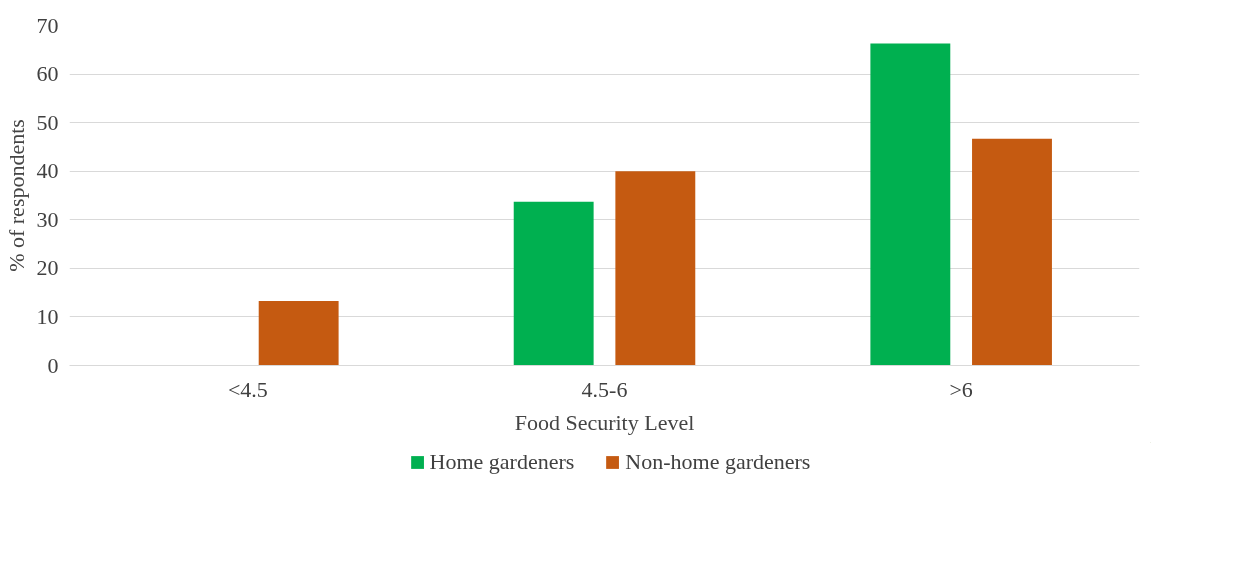 The image size is (1239, 573). What do you see at coordinates (47, 268) in the screenshot?
I see `y-tick-label: 20` at bounding box center [47, 268].